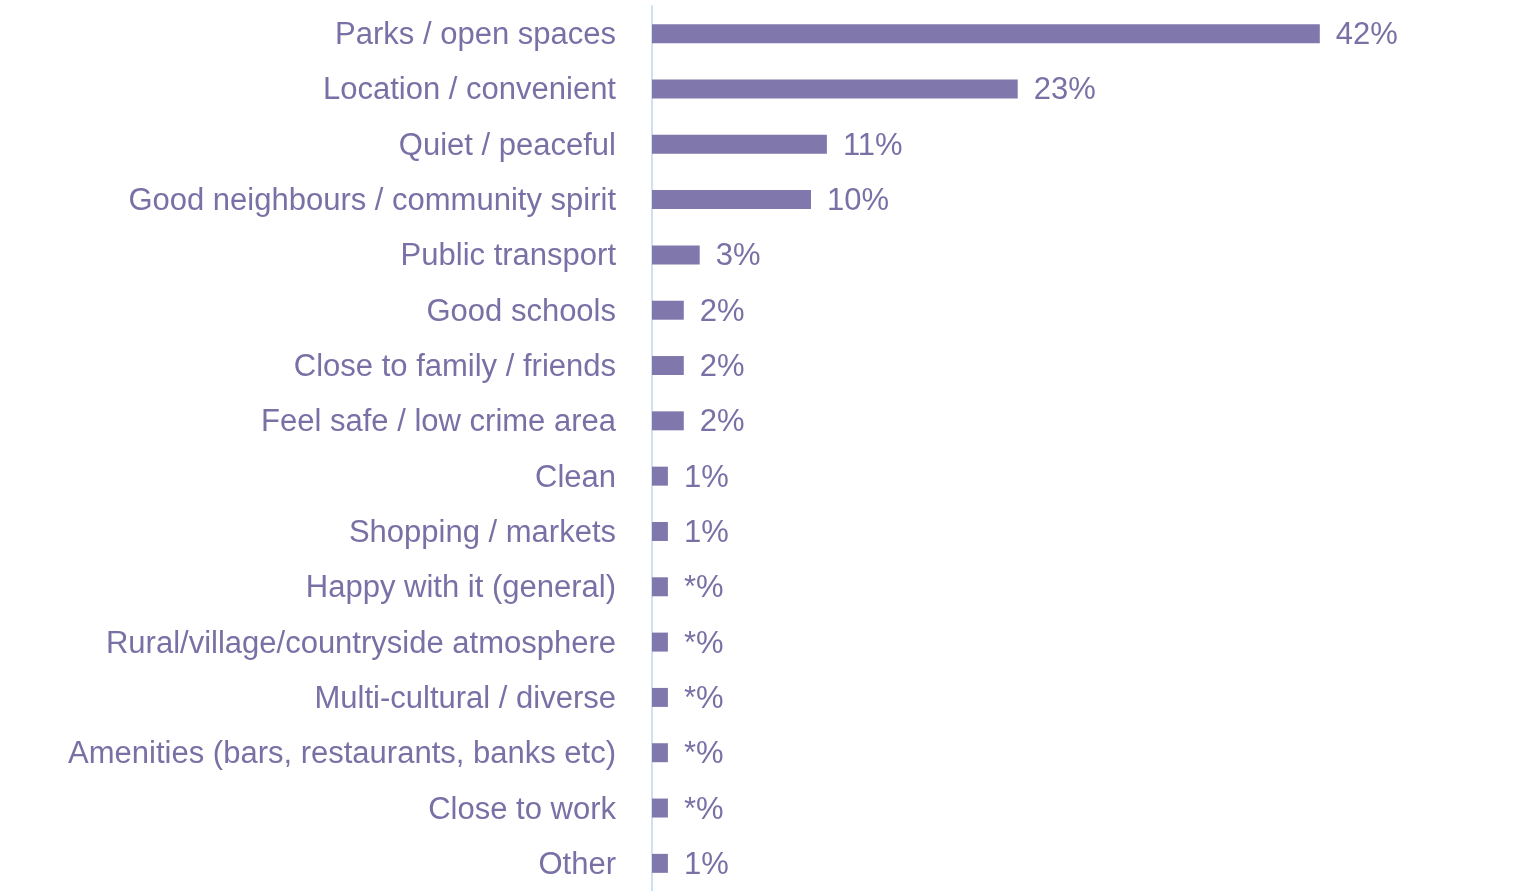 This screenshot has height=891, width=1529. Describe the element at coordinates (465, 697) in the screenshot. I see `y-tick-label: Multi-cultural / diverse` at that location.